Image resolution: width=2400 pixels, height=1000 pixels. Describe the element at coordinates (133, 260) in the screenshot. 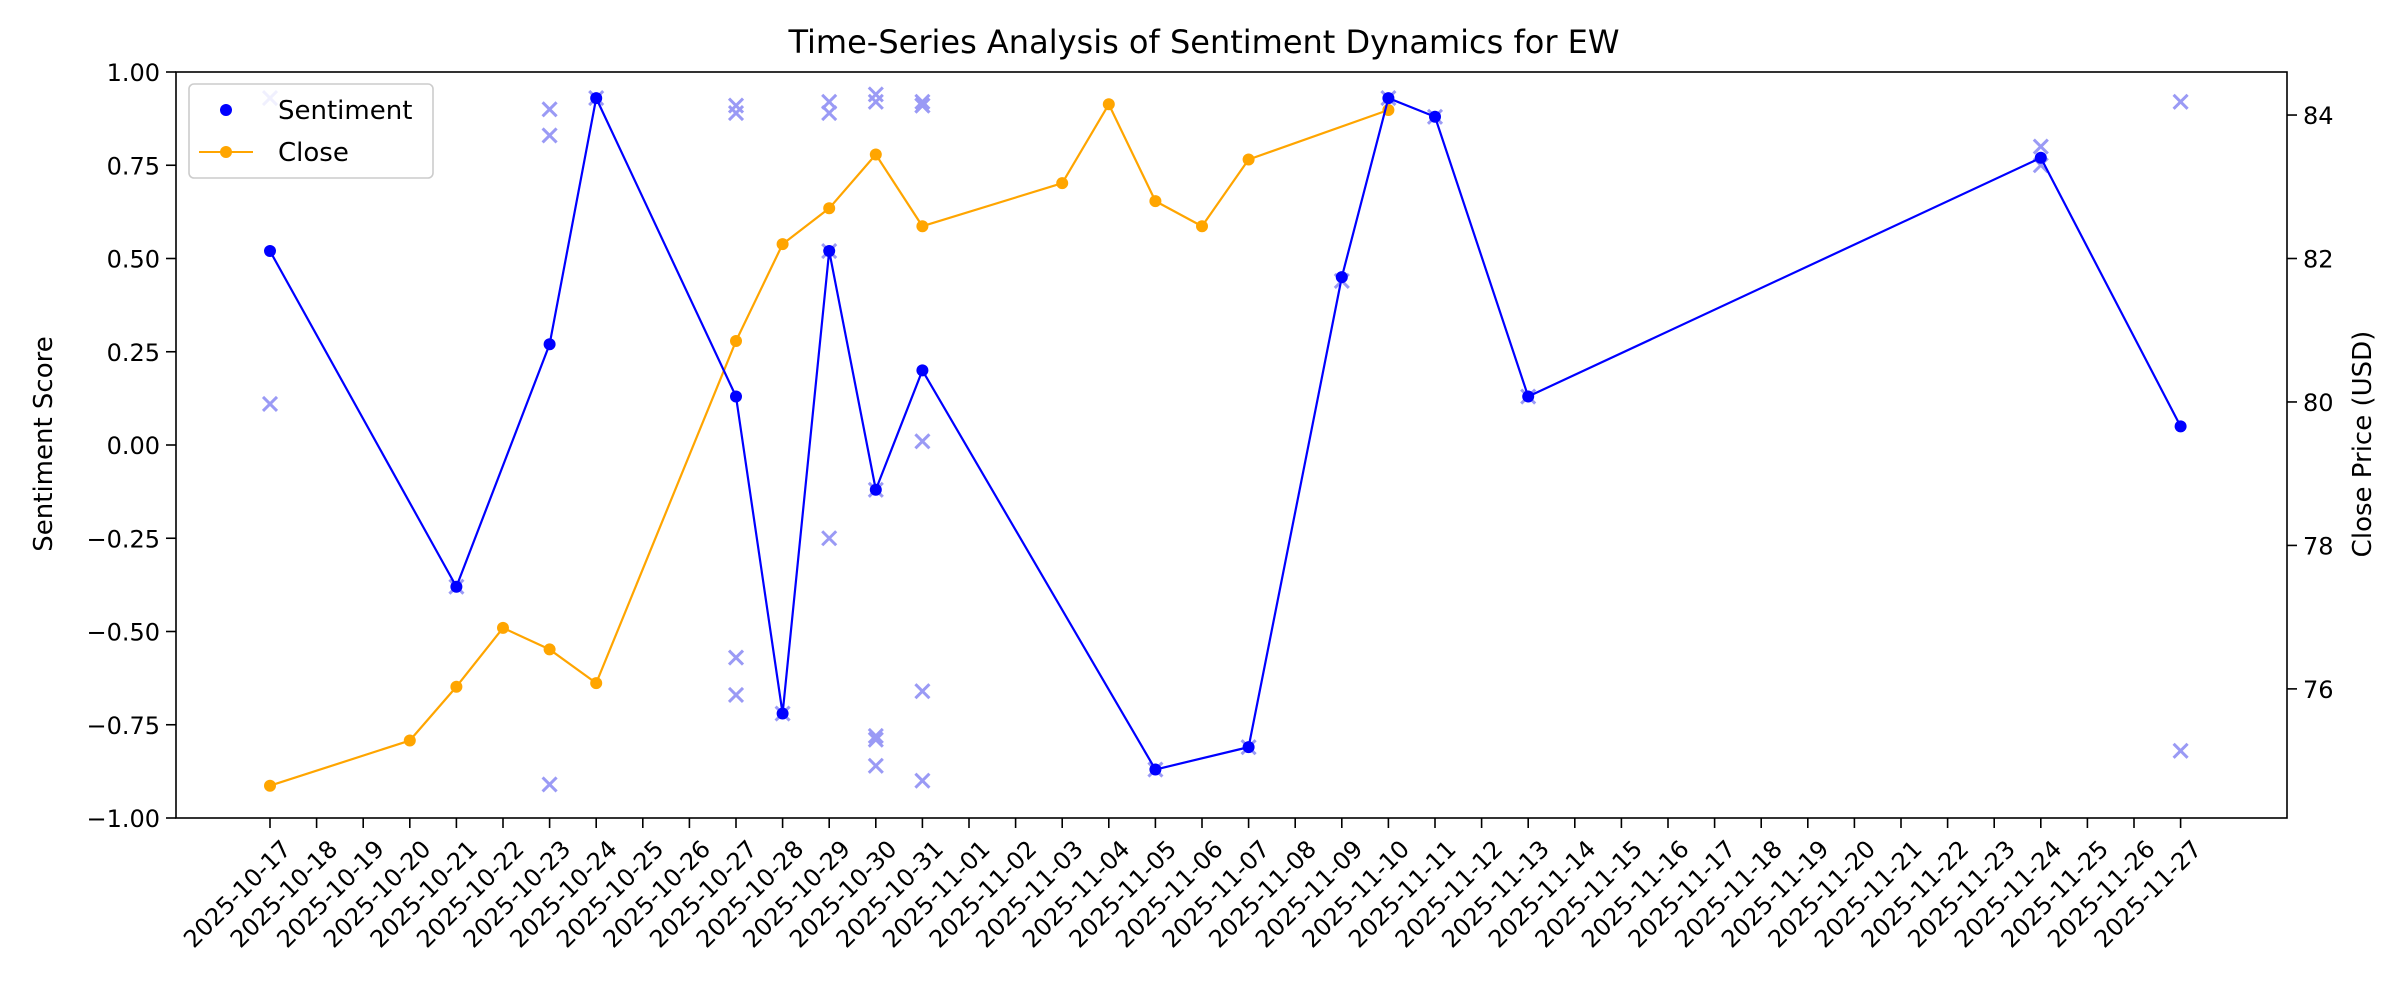

I see `y-tick-label: 0.50` at that location.